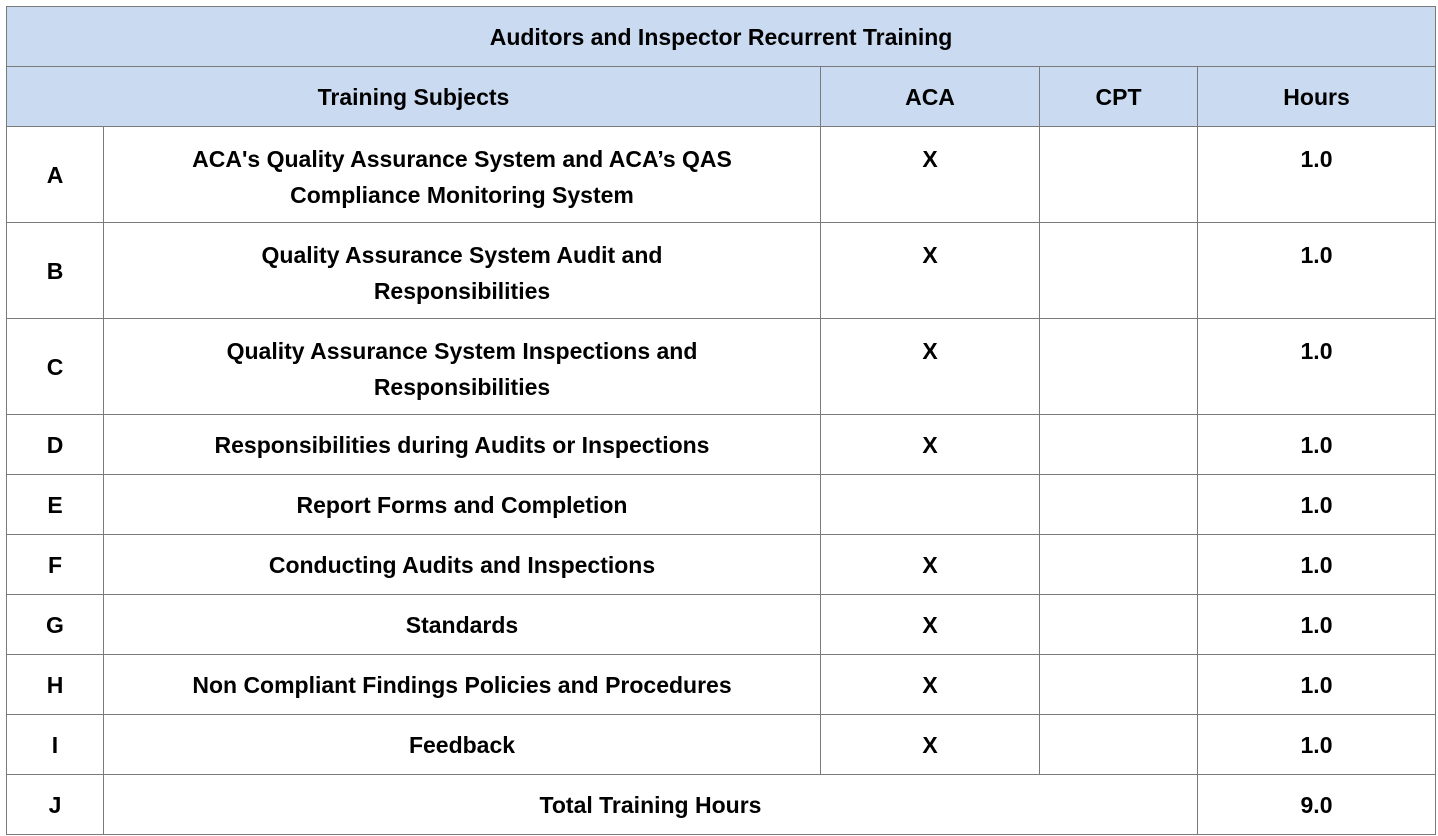 Image resolution: width=1438 pixels, height=836 pixels. What do you see at coordinates (1118, 96) in the screenshot?
I see `header-cpt: CPT` at bounding box center [1118, 96].